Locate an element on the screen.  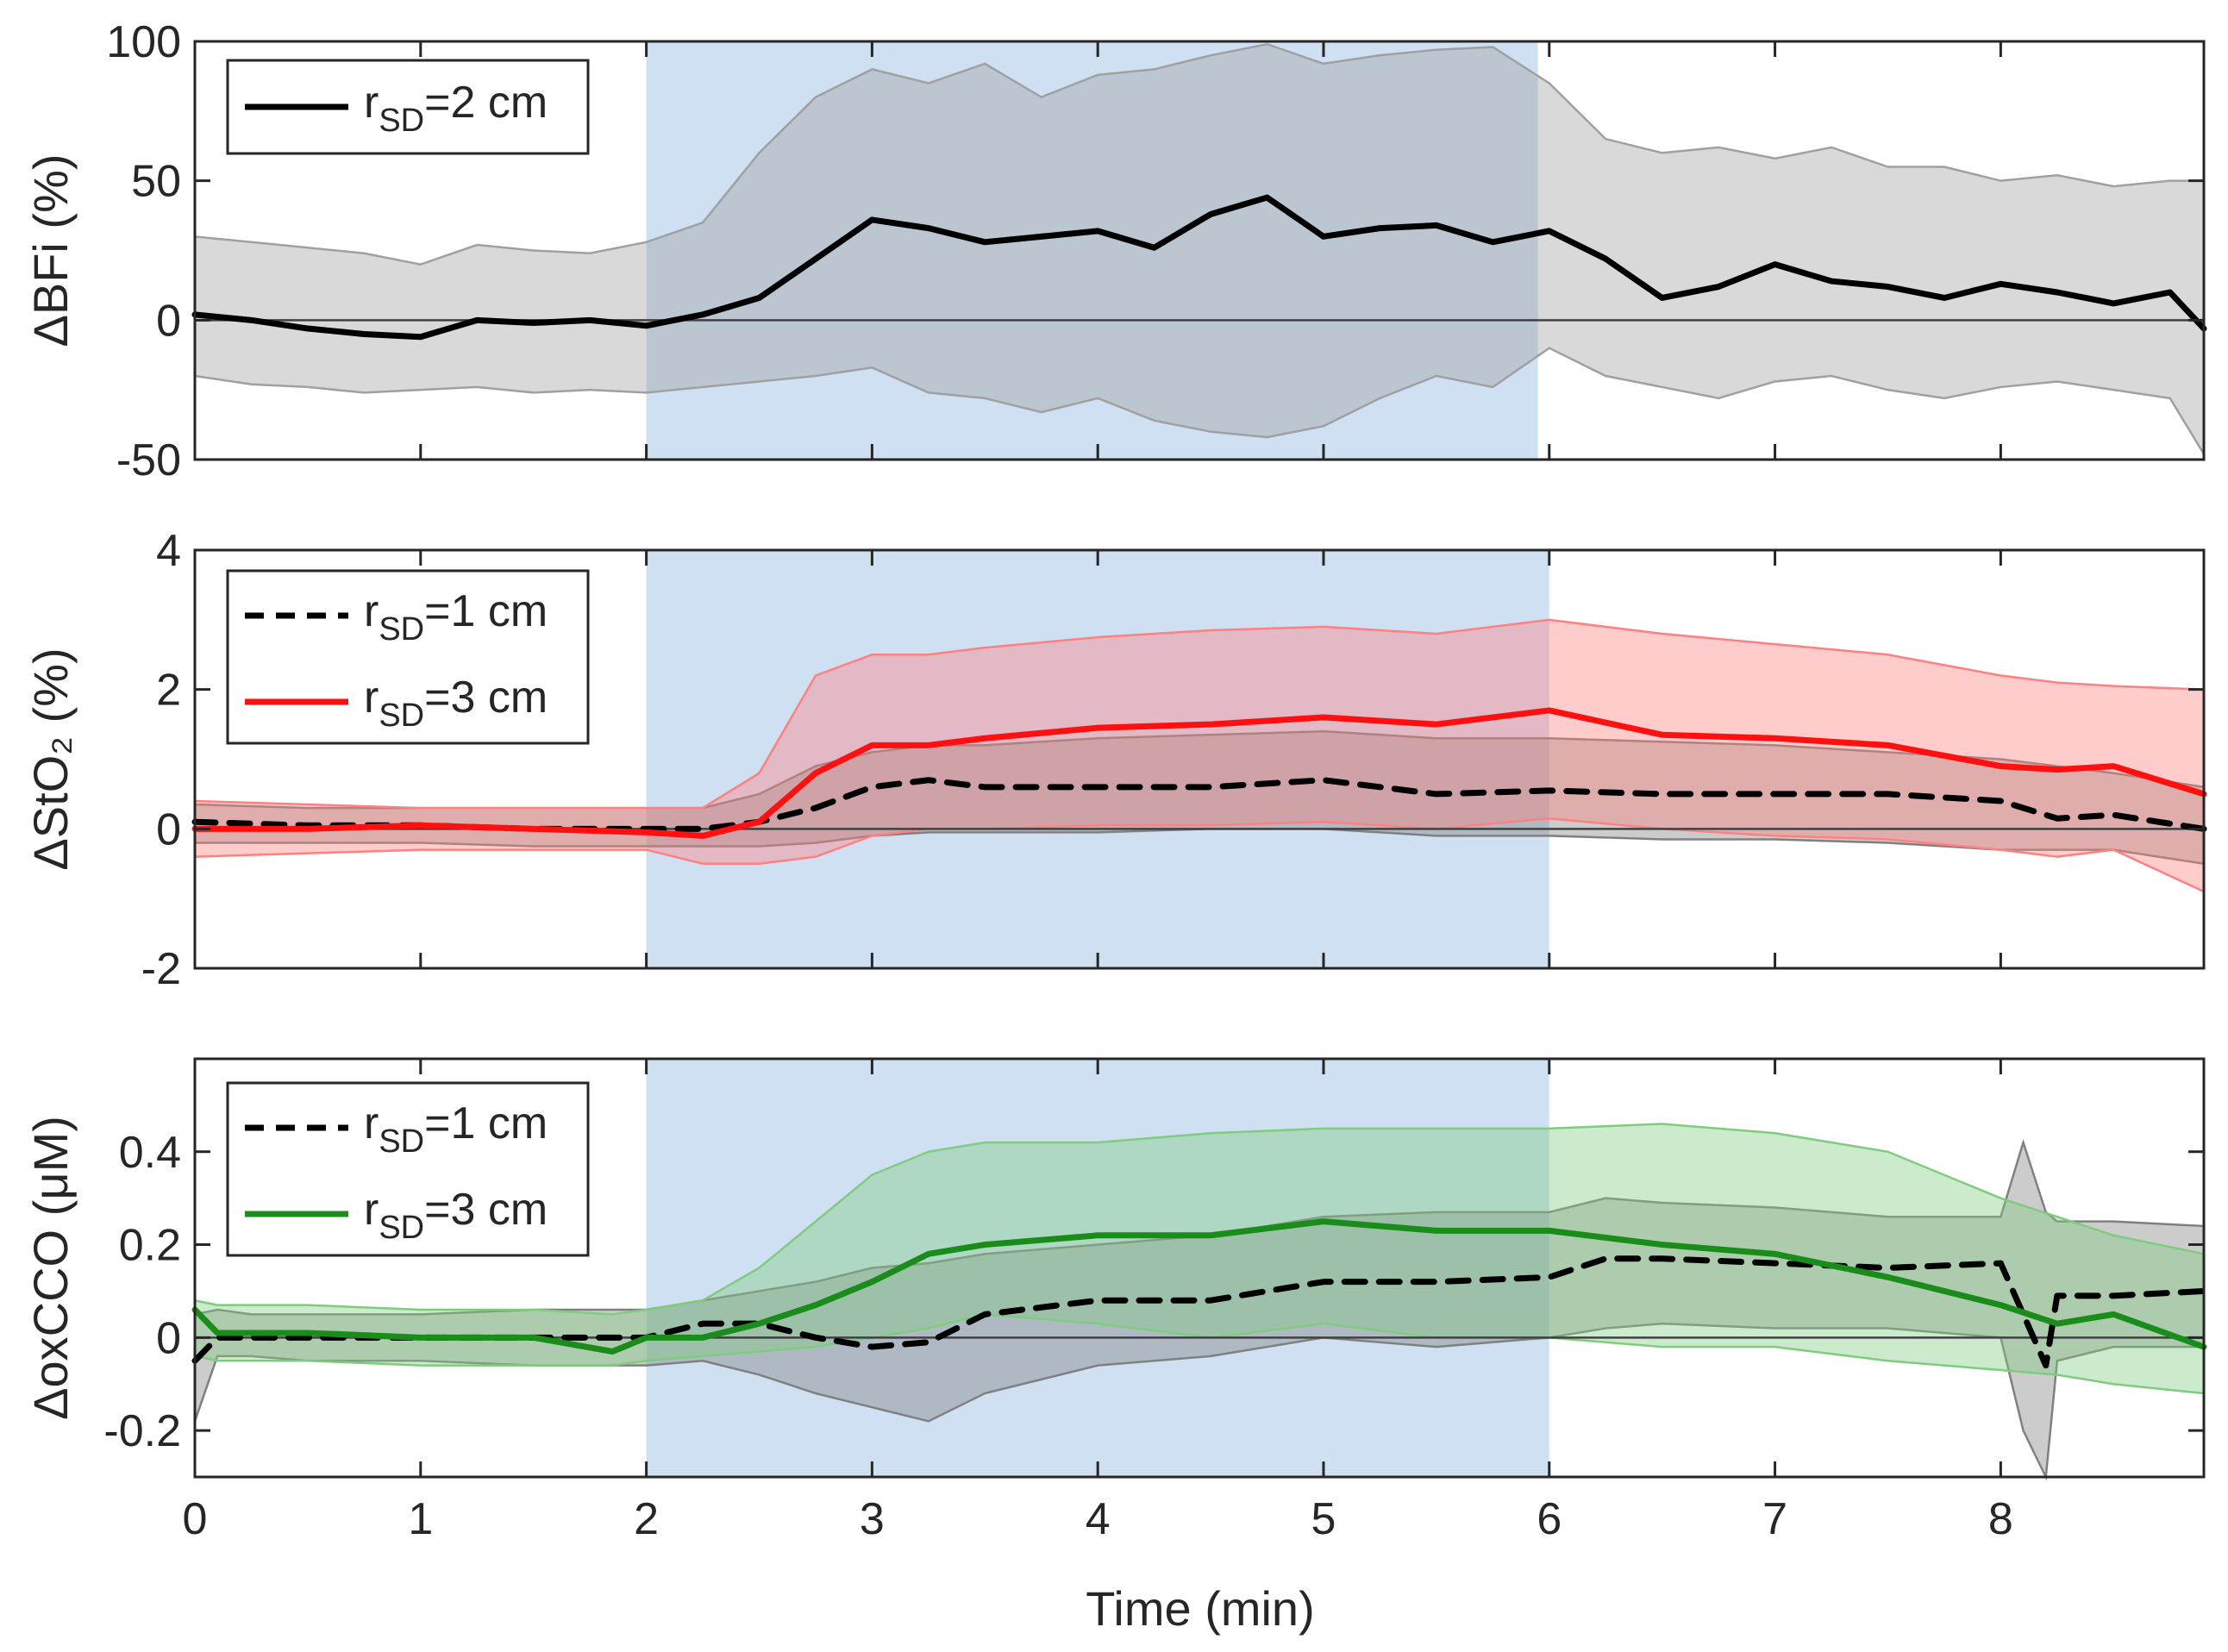
x-tick-label: 8 is located at coordinates (2000, 1519).